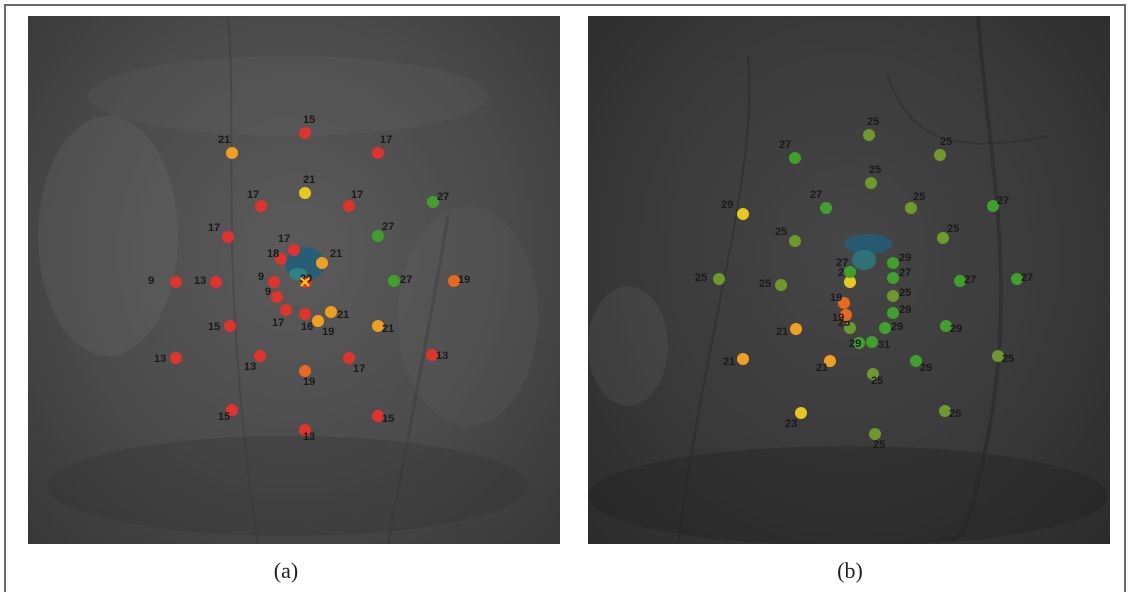  I want to click on fixation-cloud-b, so click(868, 252).